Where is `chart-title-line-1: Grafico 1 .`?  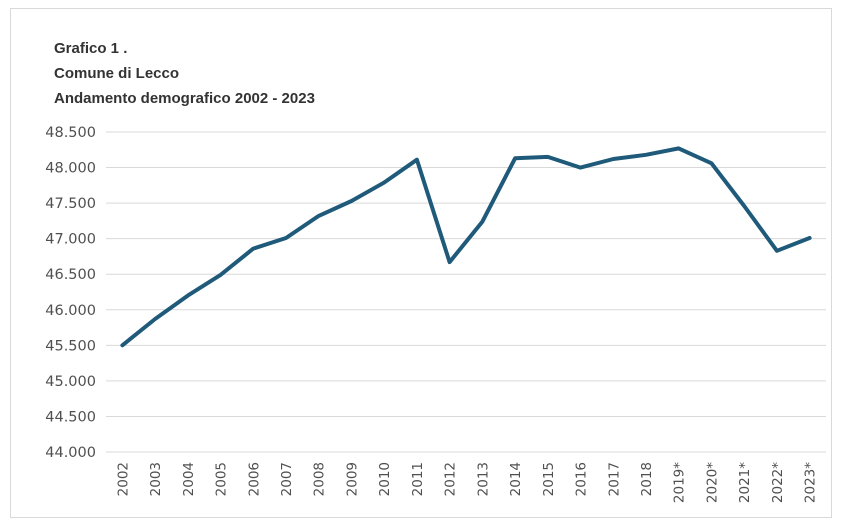 chart-title-line-1: Grafico 1 . is located at coordinates (91, 48).